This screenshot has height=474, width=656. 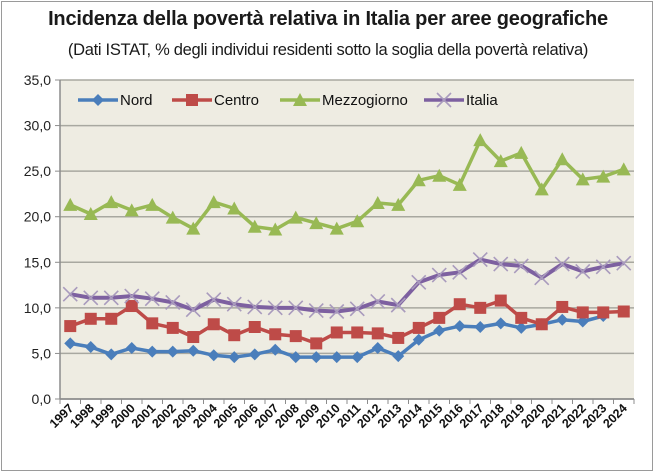 I want to click on series-line-italia, so click(x=347, y=285).